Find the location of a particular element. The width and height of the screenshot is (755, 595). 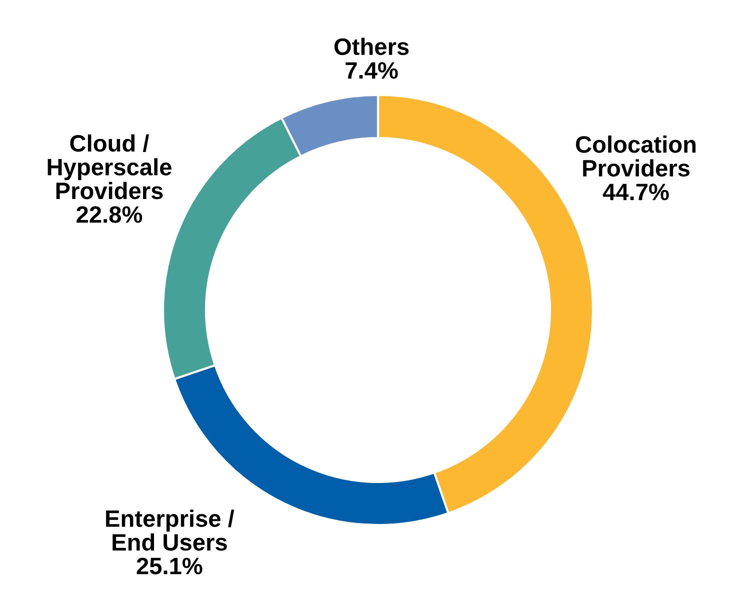

data-label: 25.1% is located at coordinates (169, 566).